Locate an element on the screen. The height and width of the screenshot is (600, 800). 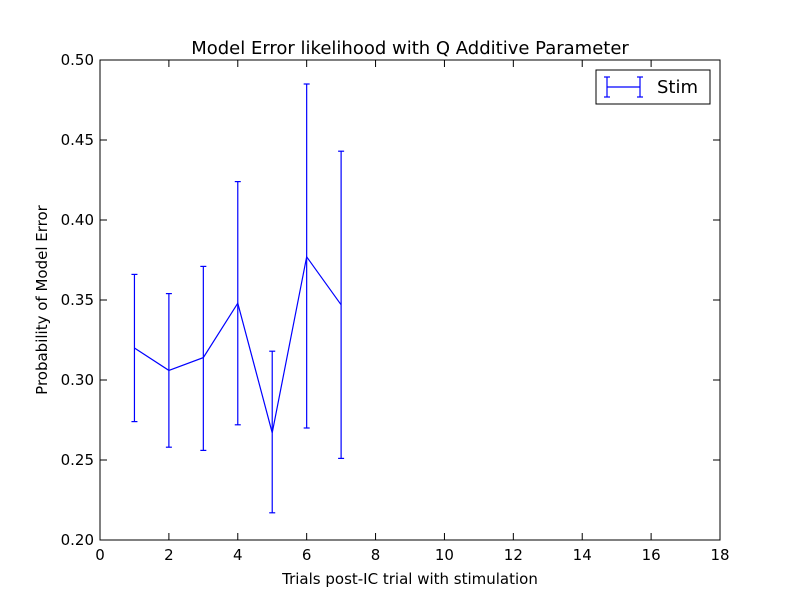
y-tick-labels: 0.20 0.25 0.30 0.35 0.40 0.45 0.50 is located at coordinates (77, 300).